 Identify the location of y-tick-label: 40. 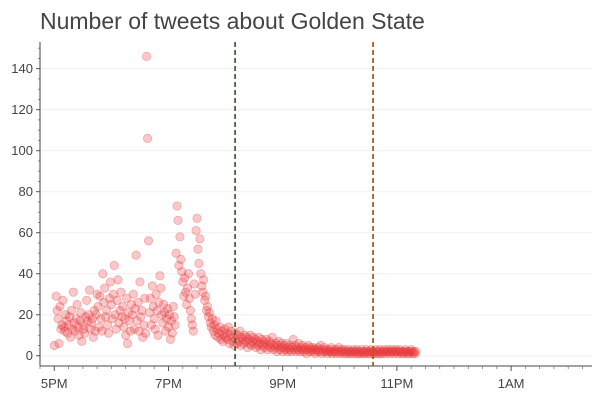
(26, 273).